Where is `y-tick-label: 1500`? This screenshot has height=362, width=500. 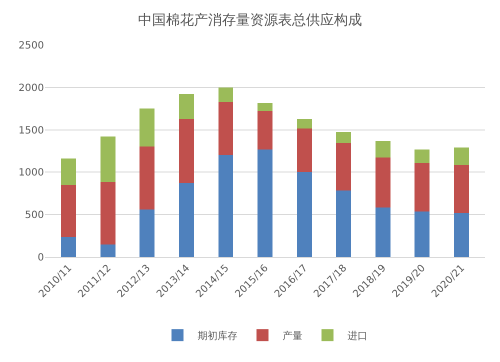 y-tick-label: 1500 is located at coordinates (31, 130).